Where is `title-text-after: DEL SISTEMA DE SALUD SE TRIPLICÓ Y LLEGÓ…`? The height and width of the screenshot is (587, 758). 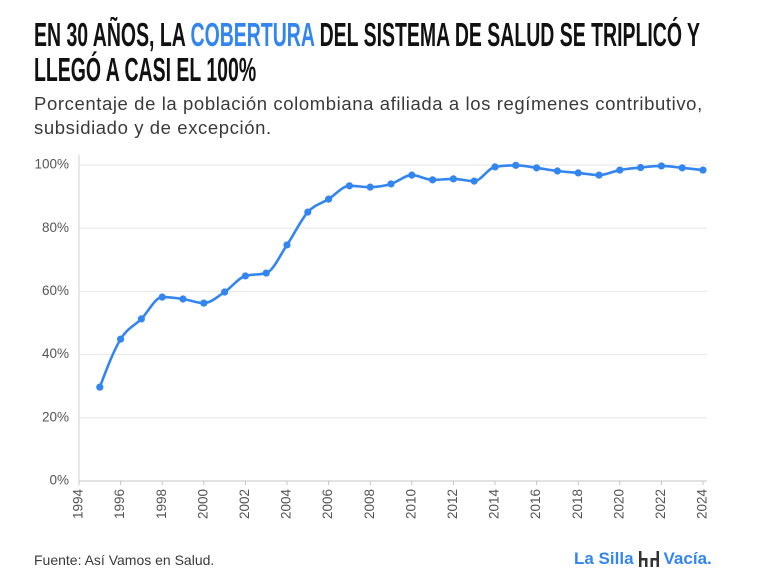 title-text-after: DEL SISTEMA DE SALUD SE TRIPLICÓ Y LLEGÓ… is located at coordinates (367, 52).